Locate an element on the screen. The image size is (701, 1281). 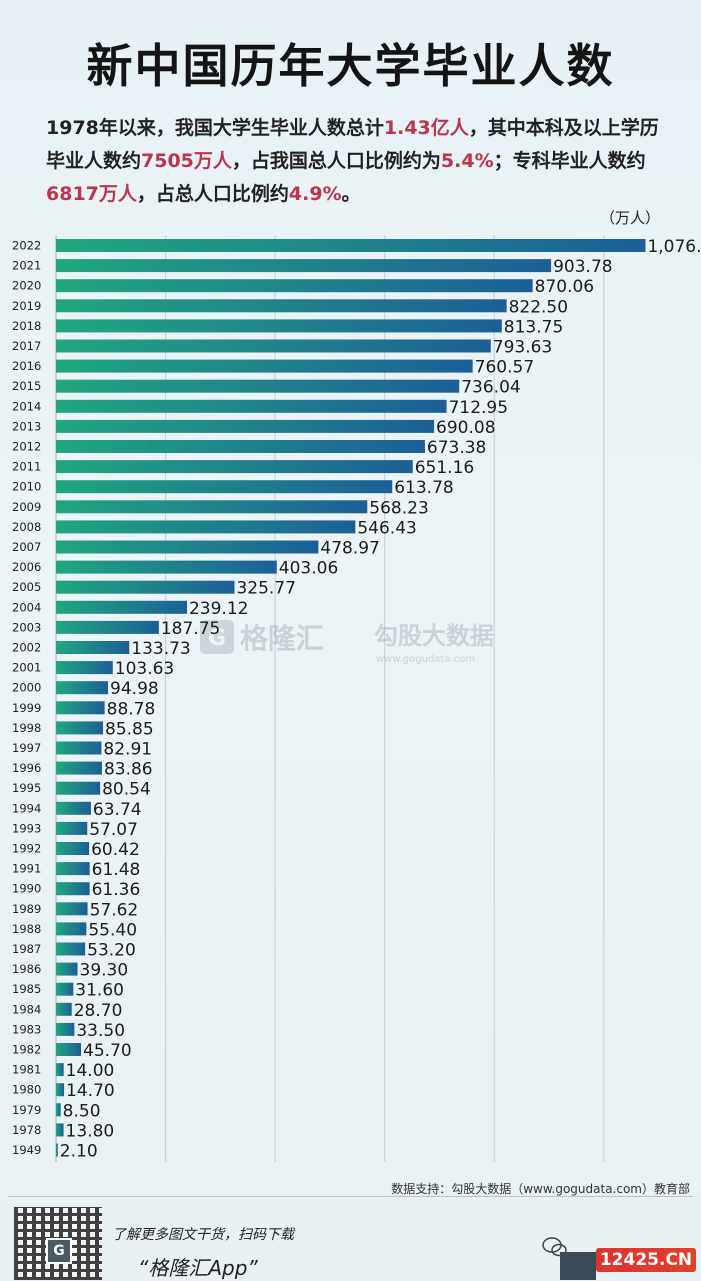
chart-title: 新中国历年大学毕业人数 is located at coordinates (350, 66).